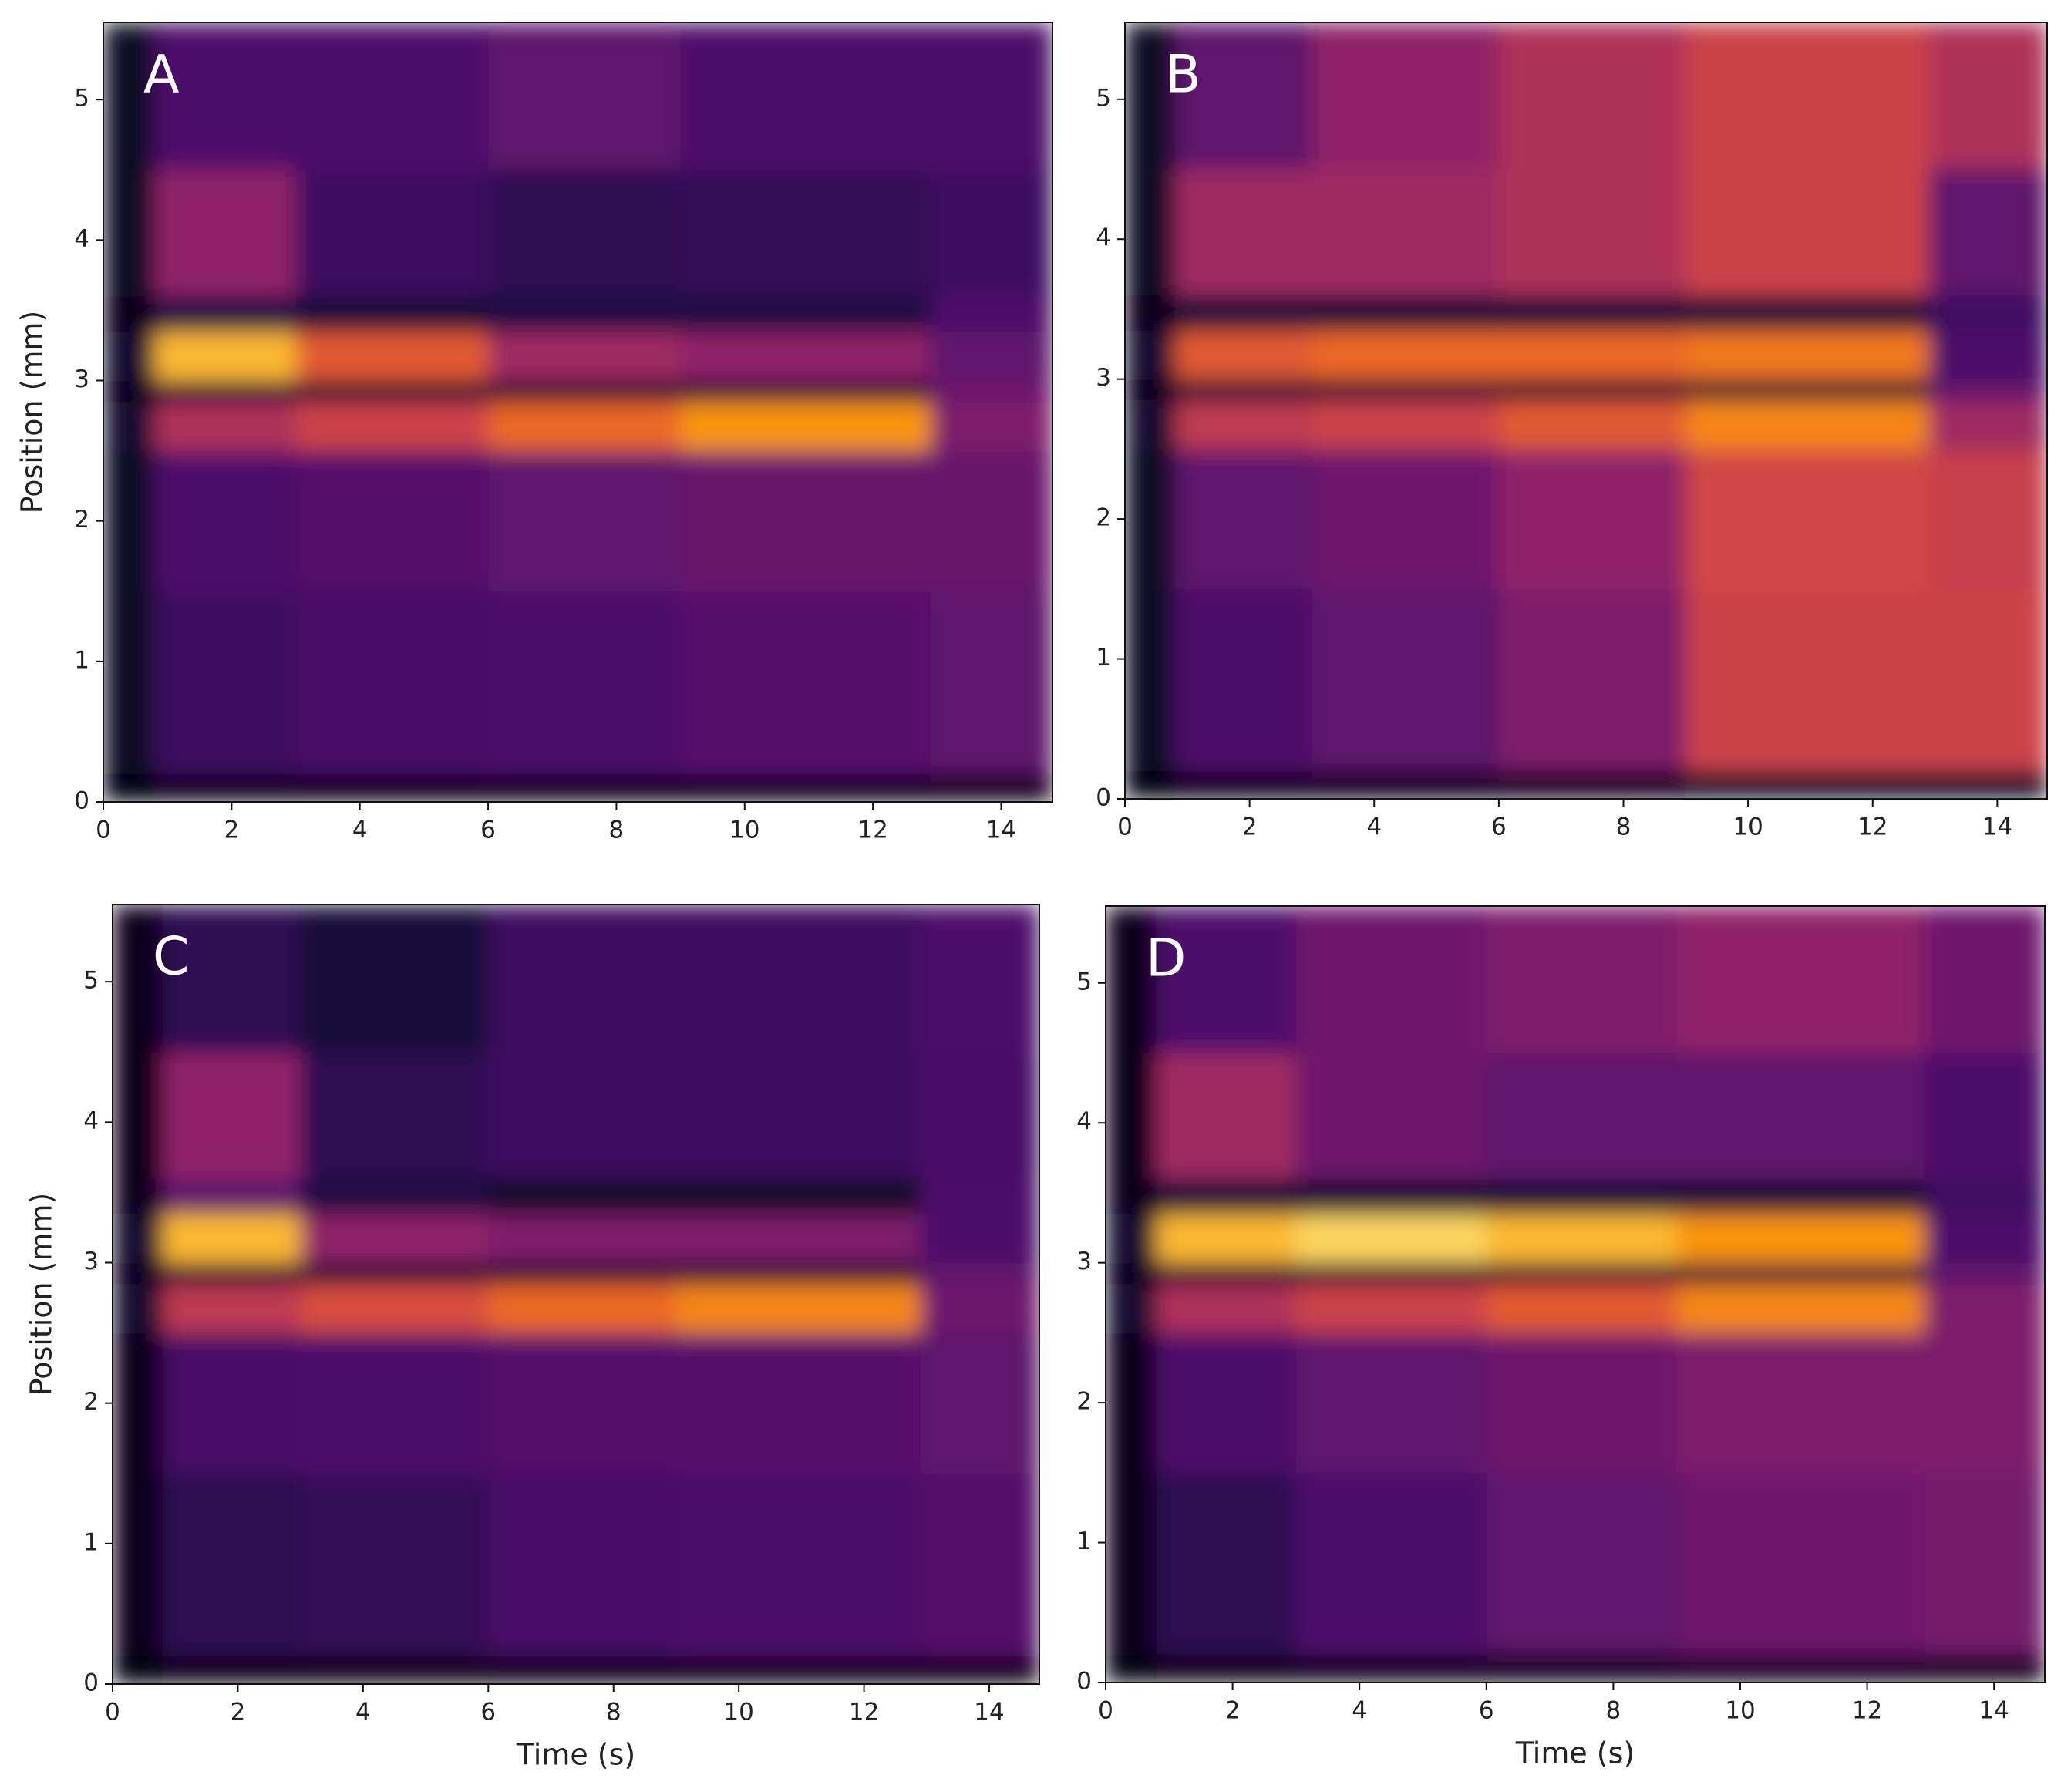 This screenshot has height=1792, width=2071. Describe the element at coordinates (989, 1712) in the screenshot. I see `x-tick-label: 14` at that location.